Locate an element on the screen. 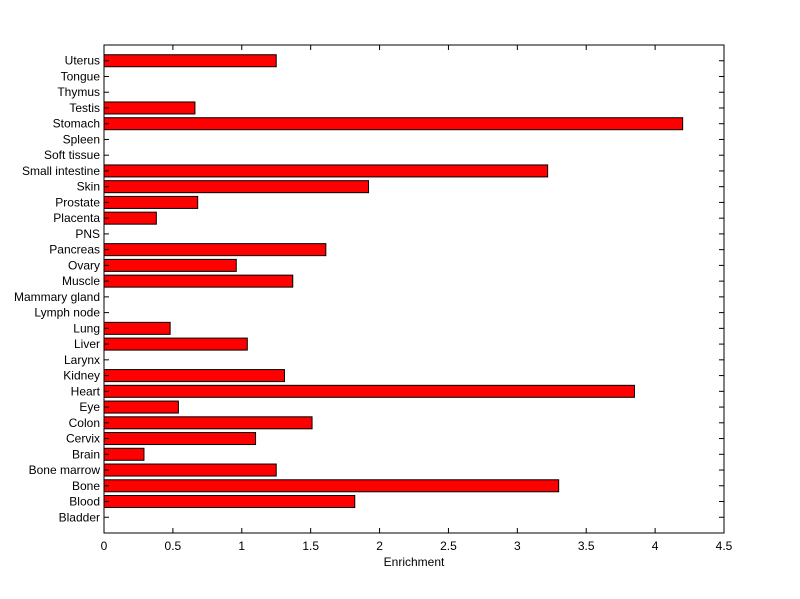 This screenshot has height=599, width=800. y-tick-label: Mammary gland is located at coordinates (57, 297).